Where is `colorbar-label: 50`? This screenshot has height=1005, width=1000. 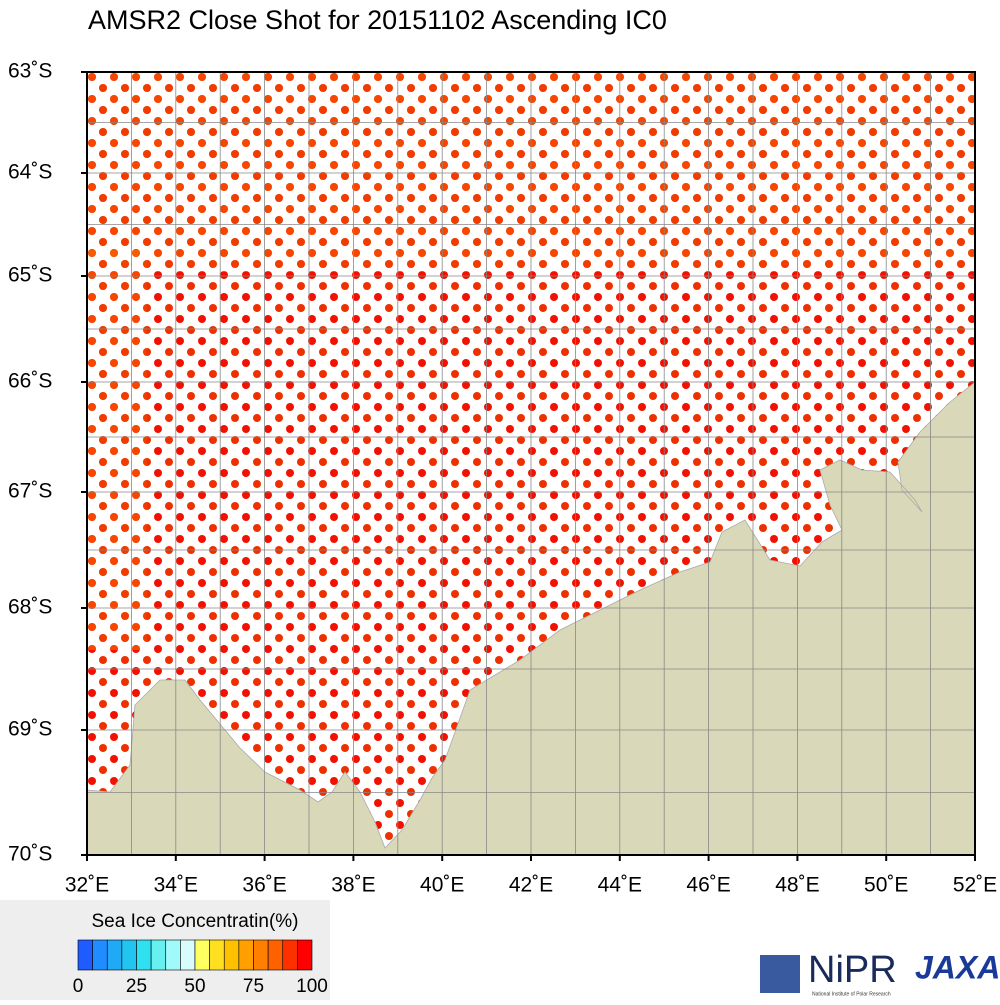 colorbar-label: 50 is located at coordinates (194, 986).